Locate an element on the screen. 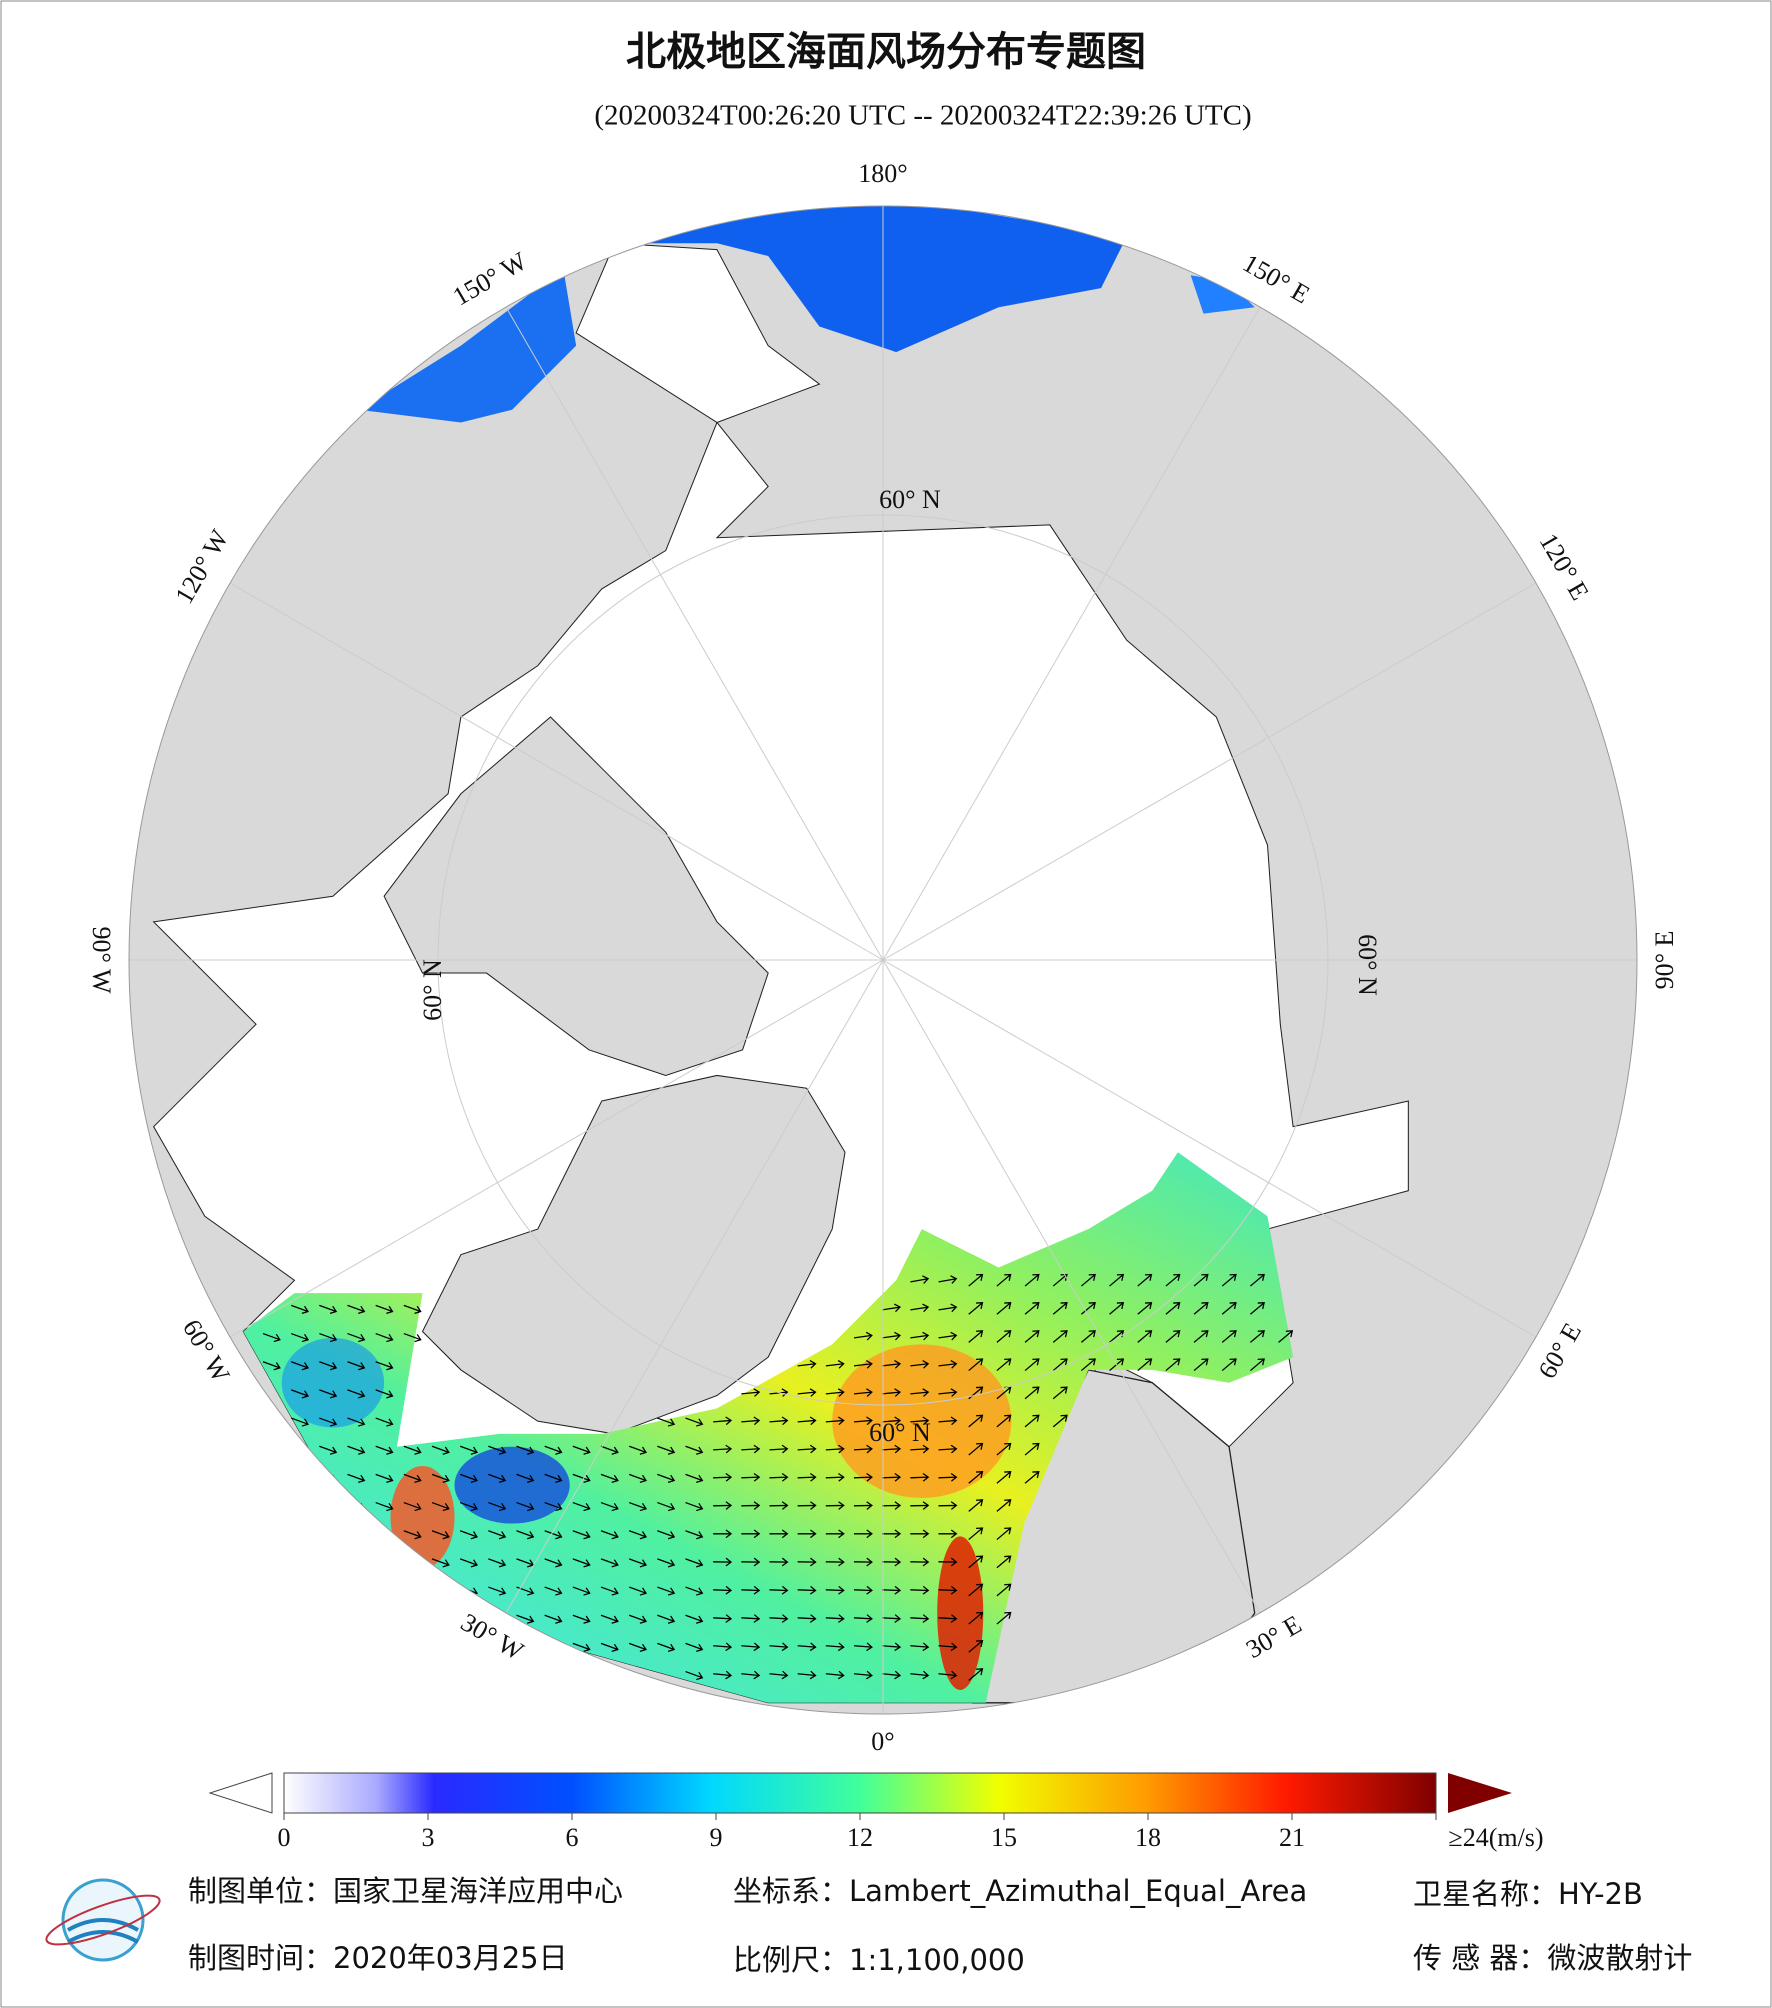 Image resolution: width=1772 pixels, height=2008 pixels. meridian-label: 90° E is located at coordinates (1664, 960).